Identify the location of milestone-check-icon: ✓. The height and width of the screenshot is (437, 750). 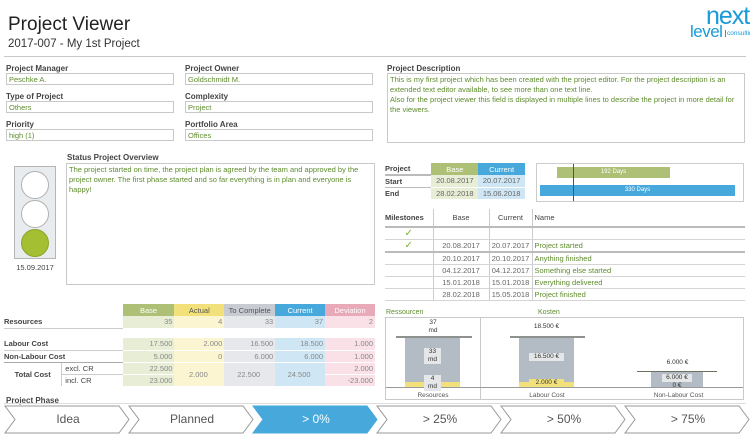
(409, 233).